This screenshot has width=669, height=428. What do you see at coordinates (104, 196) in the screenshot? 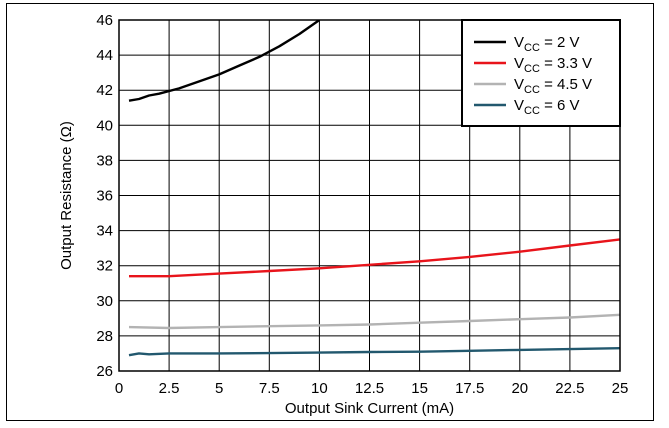
I see `y-tick-label: 36` at bounding box center [104, 196].